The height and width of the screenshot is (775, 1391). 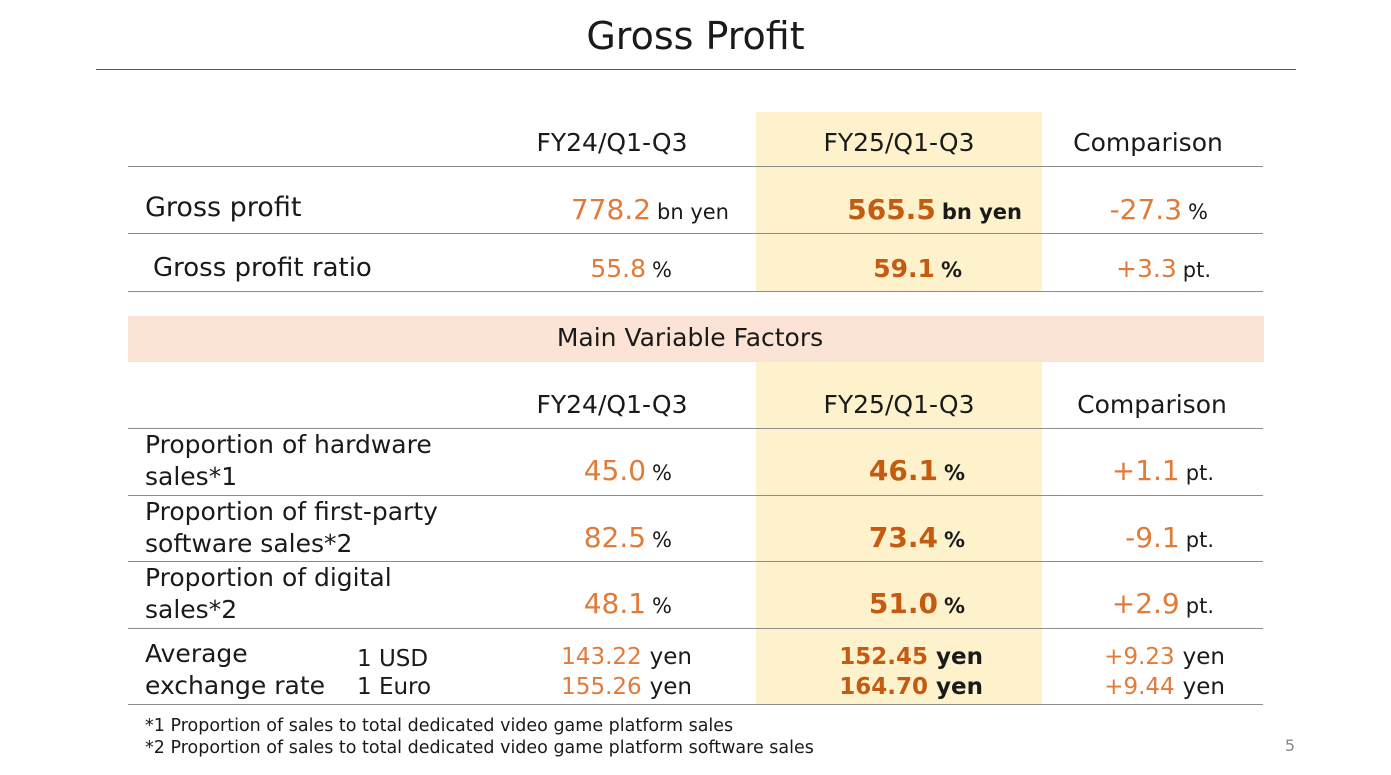 I want to click on digital-comp: +2.9 pt., so click(x=1163, y=603).